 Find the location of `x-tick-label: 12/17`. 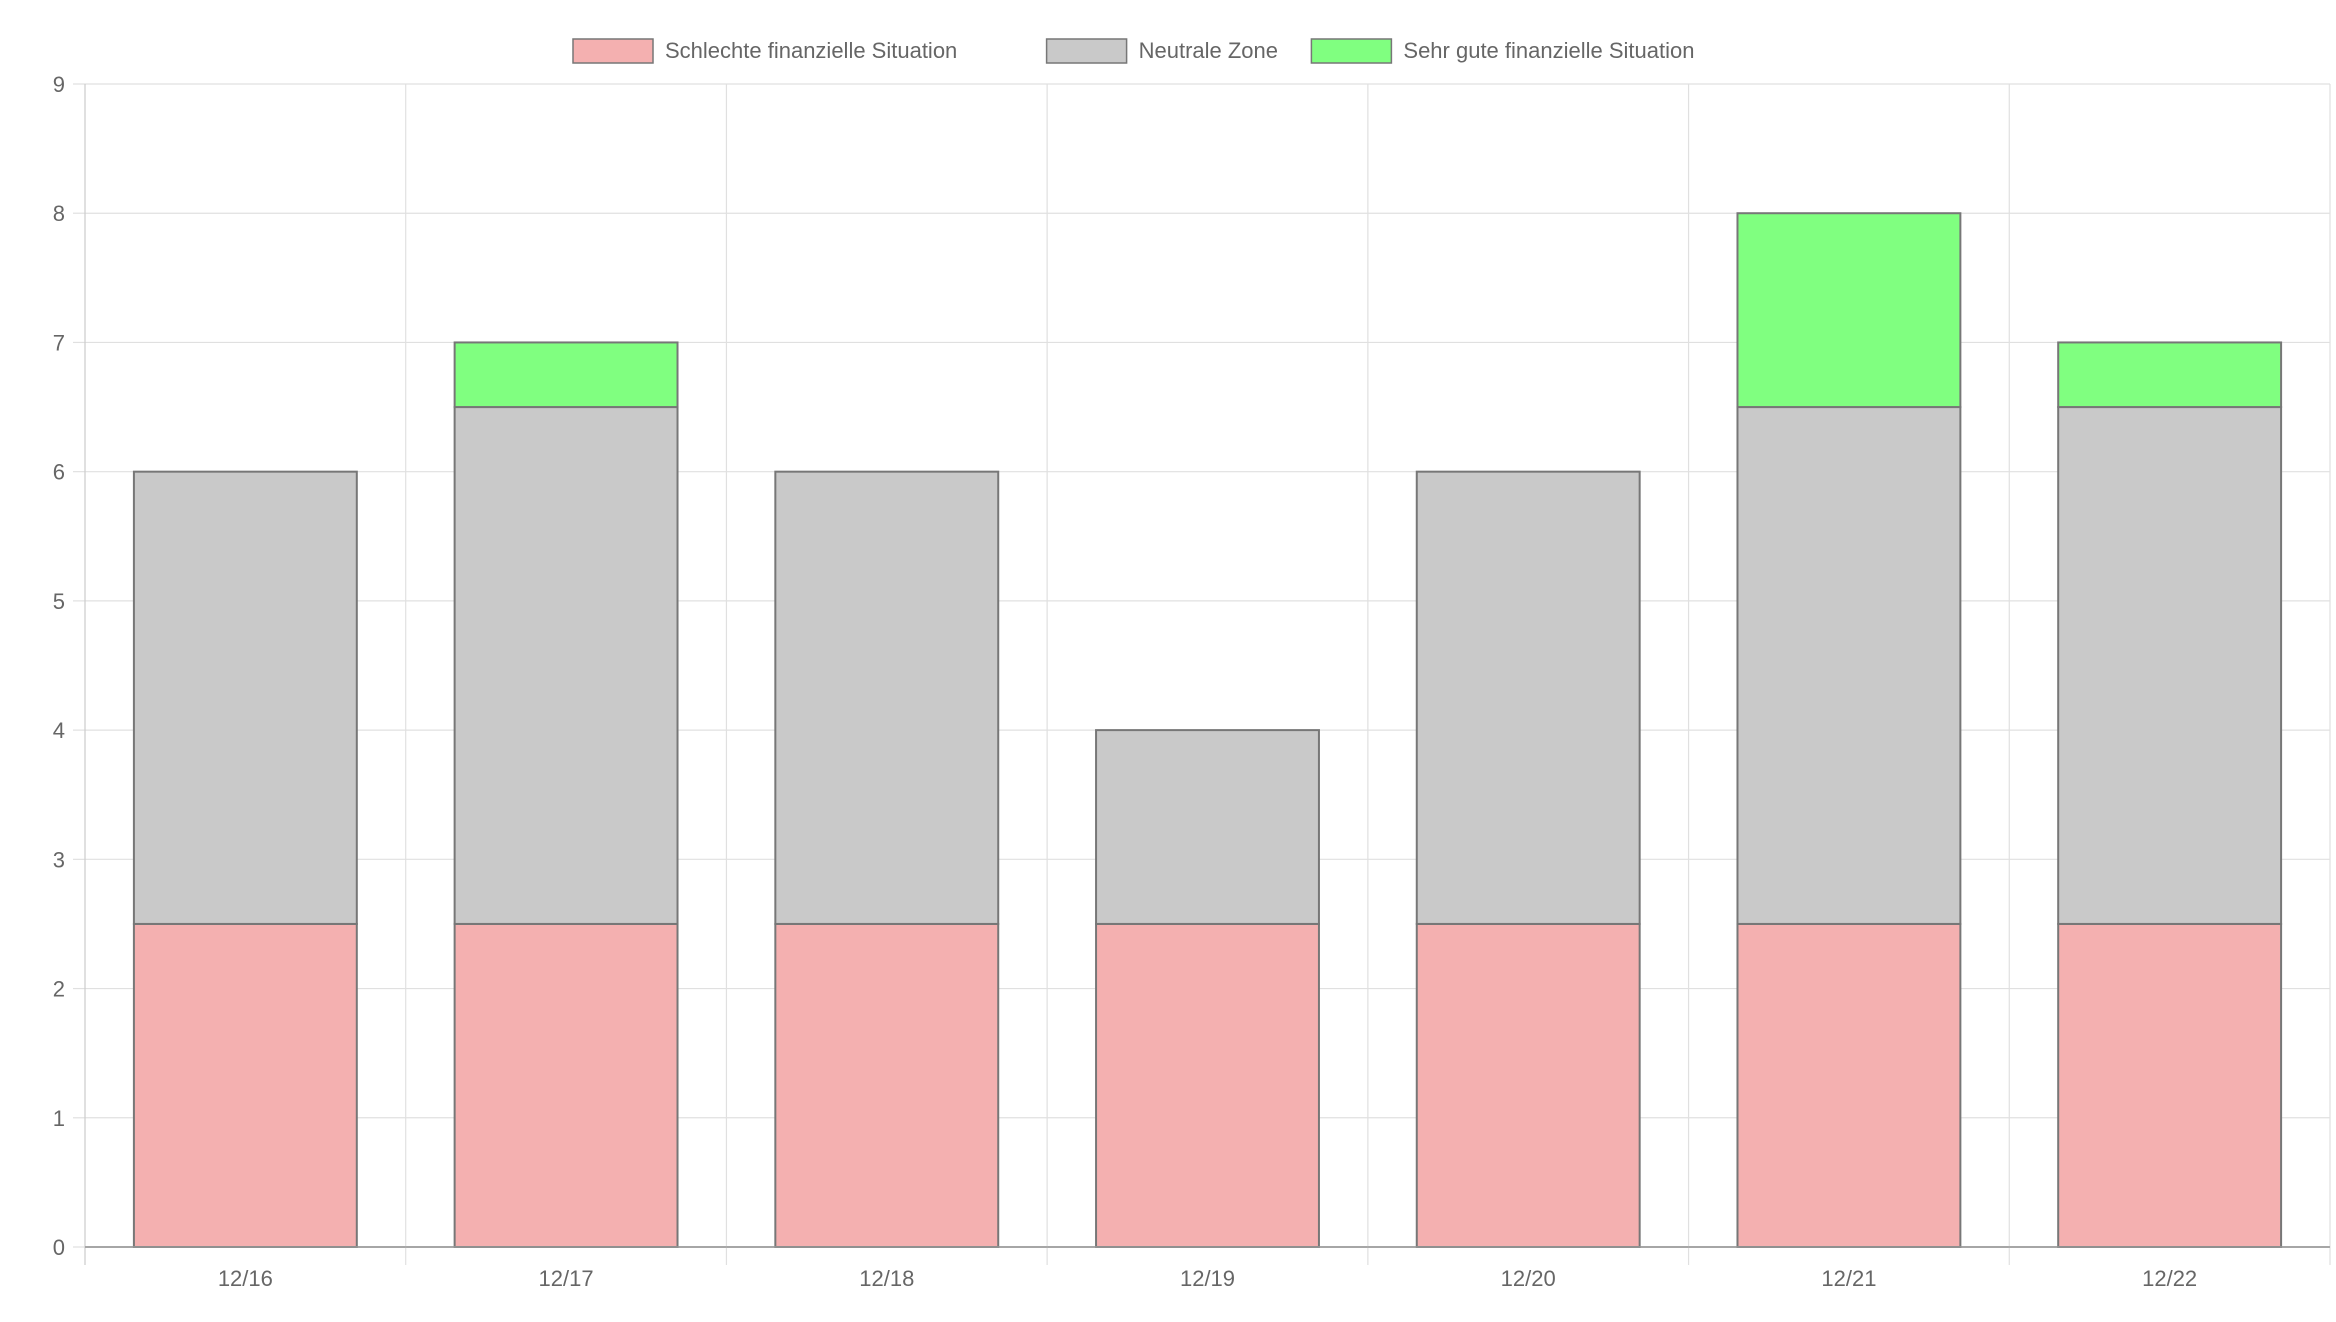

x-tick-label: 12/17 is located at coordinates (566, 1278).